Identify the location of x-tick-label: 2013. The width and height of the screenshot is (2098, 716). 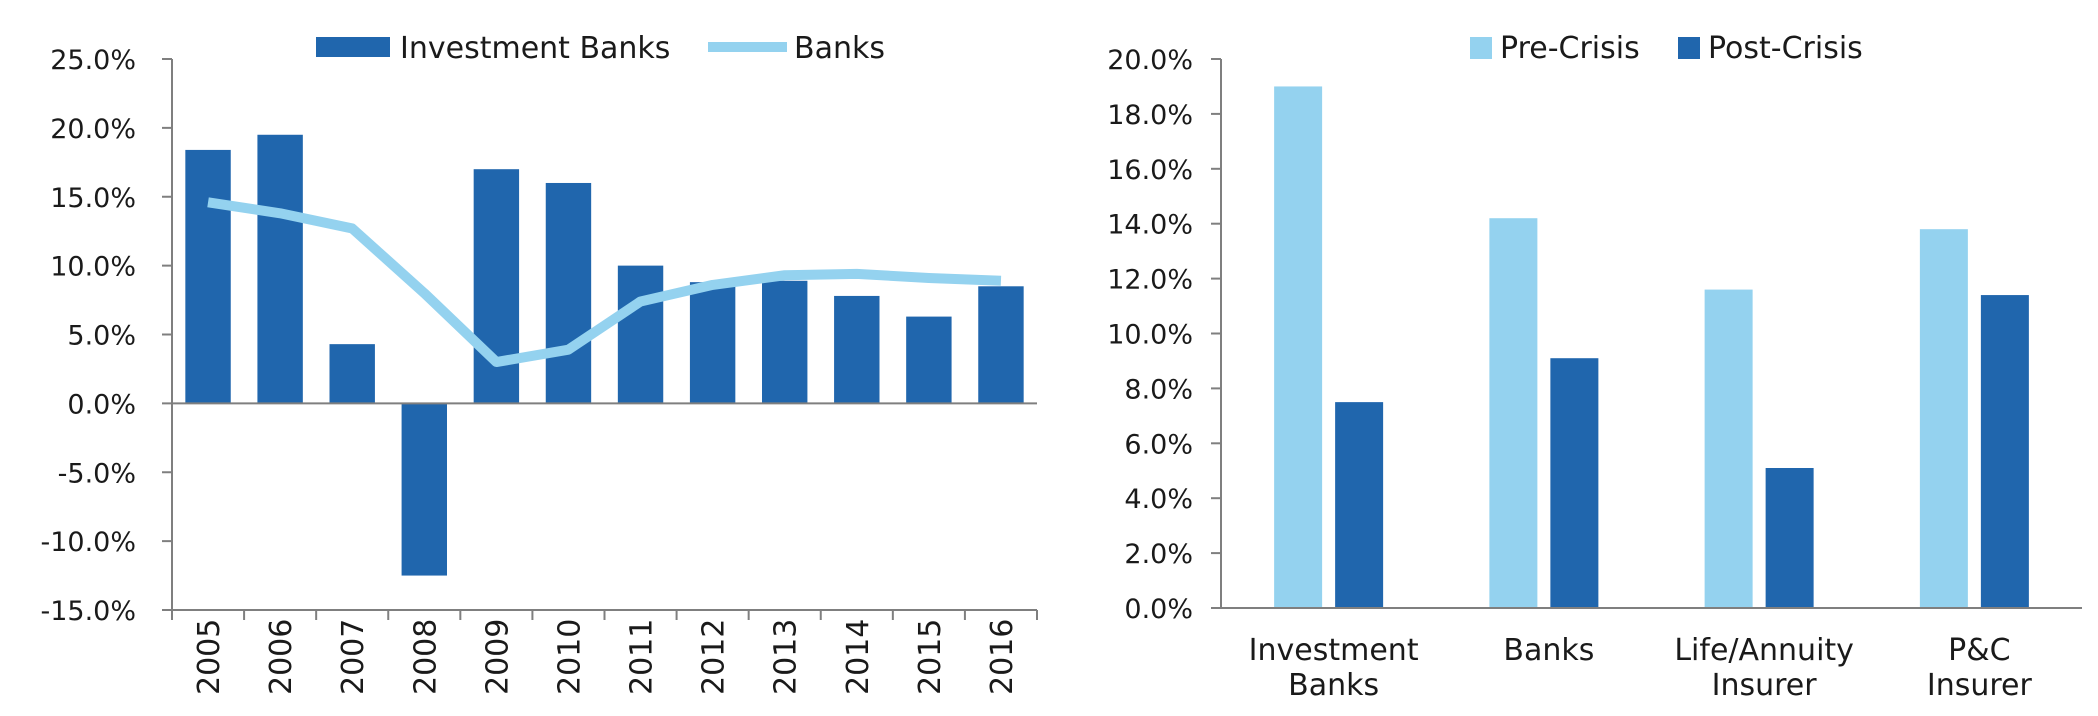
(786, 657).